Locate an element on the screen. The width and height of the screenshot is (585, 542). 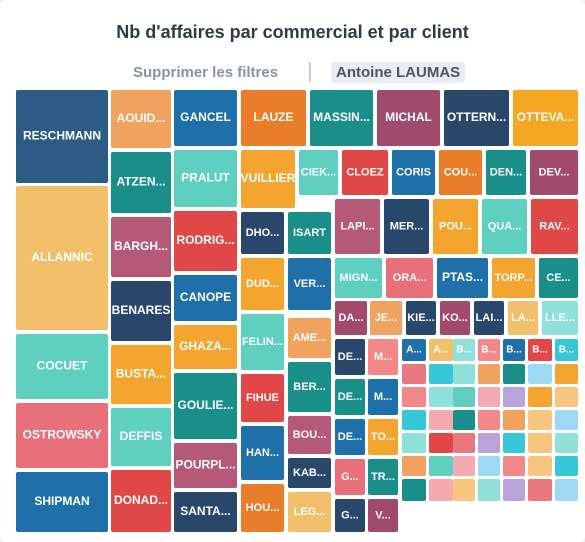
clear-filters-link: Supprimer les filtres is located at coordinates (206, 72).